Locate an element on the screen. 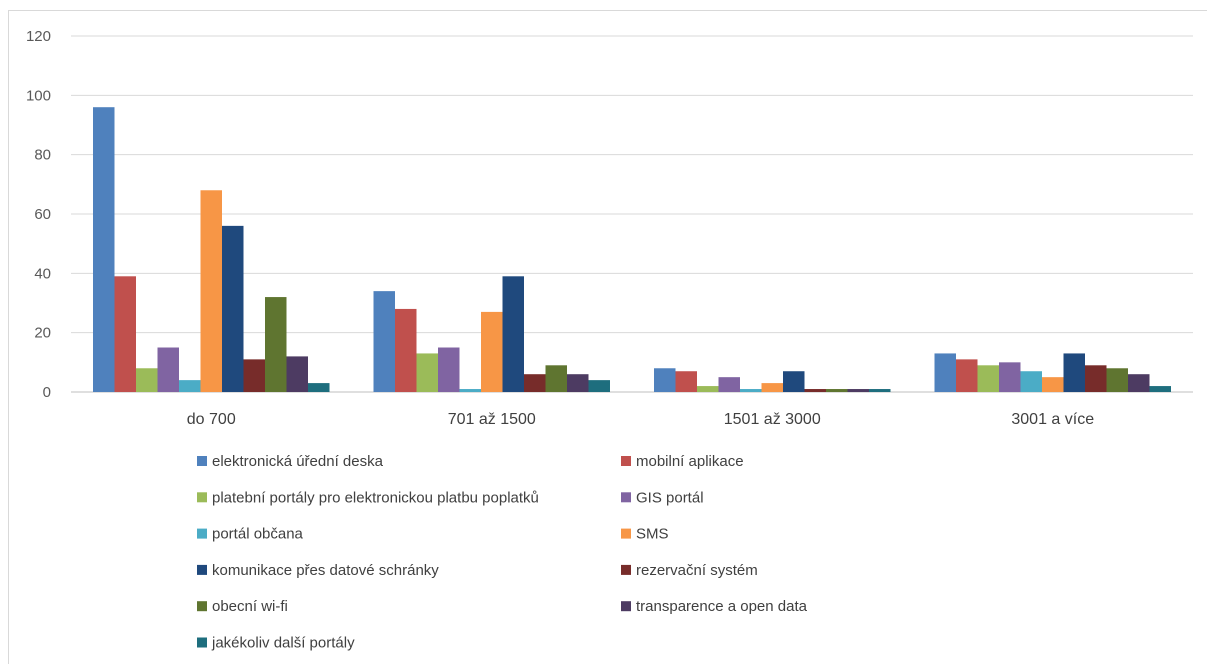  x-category-label: 1501 až 3000 is located at coordinates (772, 419).